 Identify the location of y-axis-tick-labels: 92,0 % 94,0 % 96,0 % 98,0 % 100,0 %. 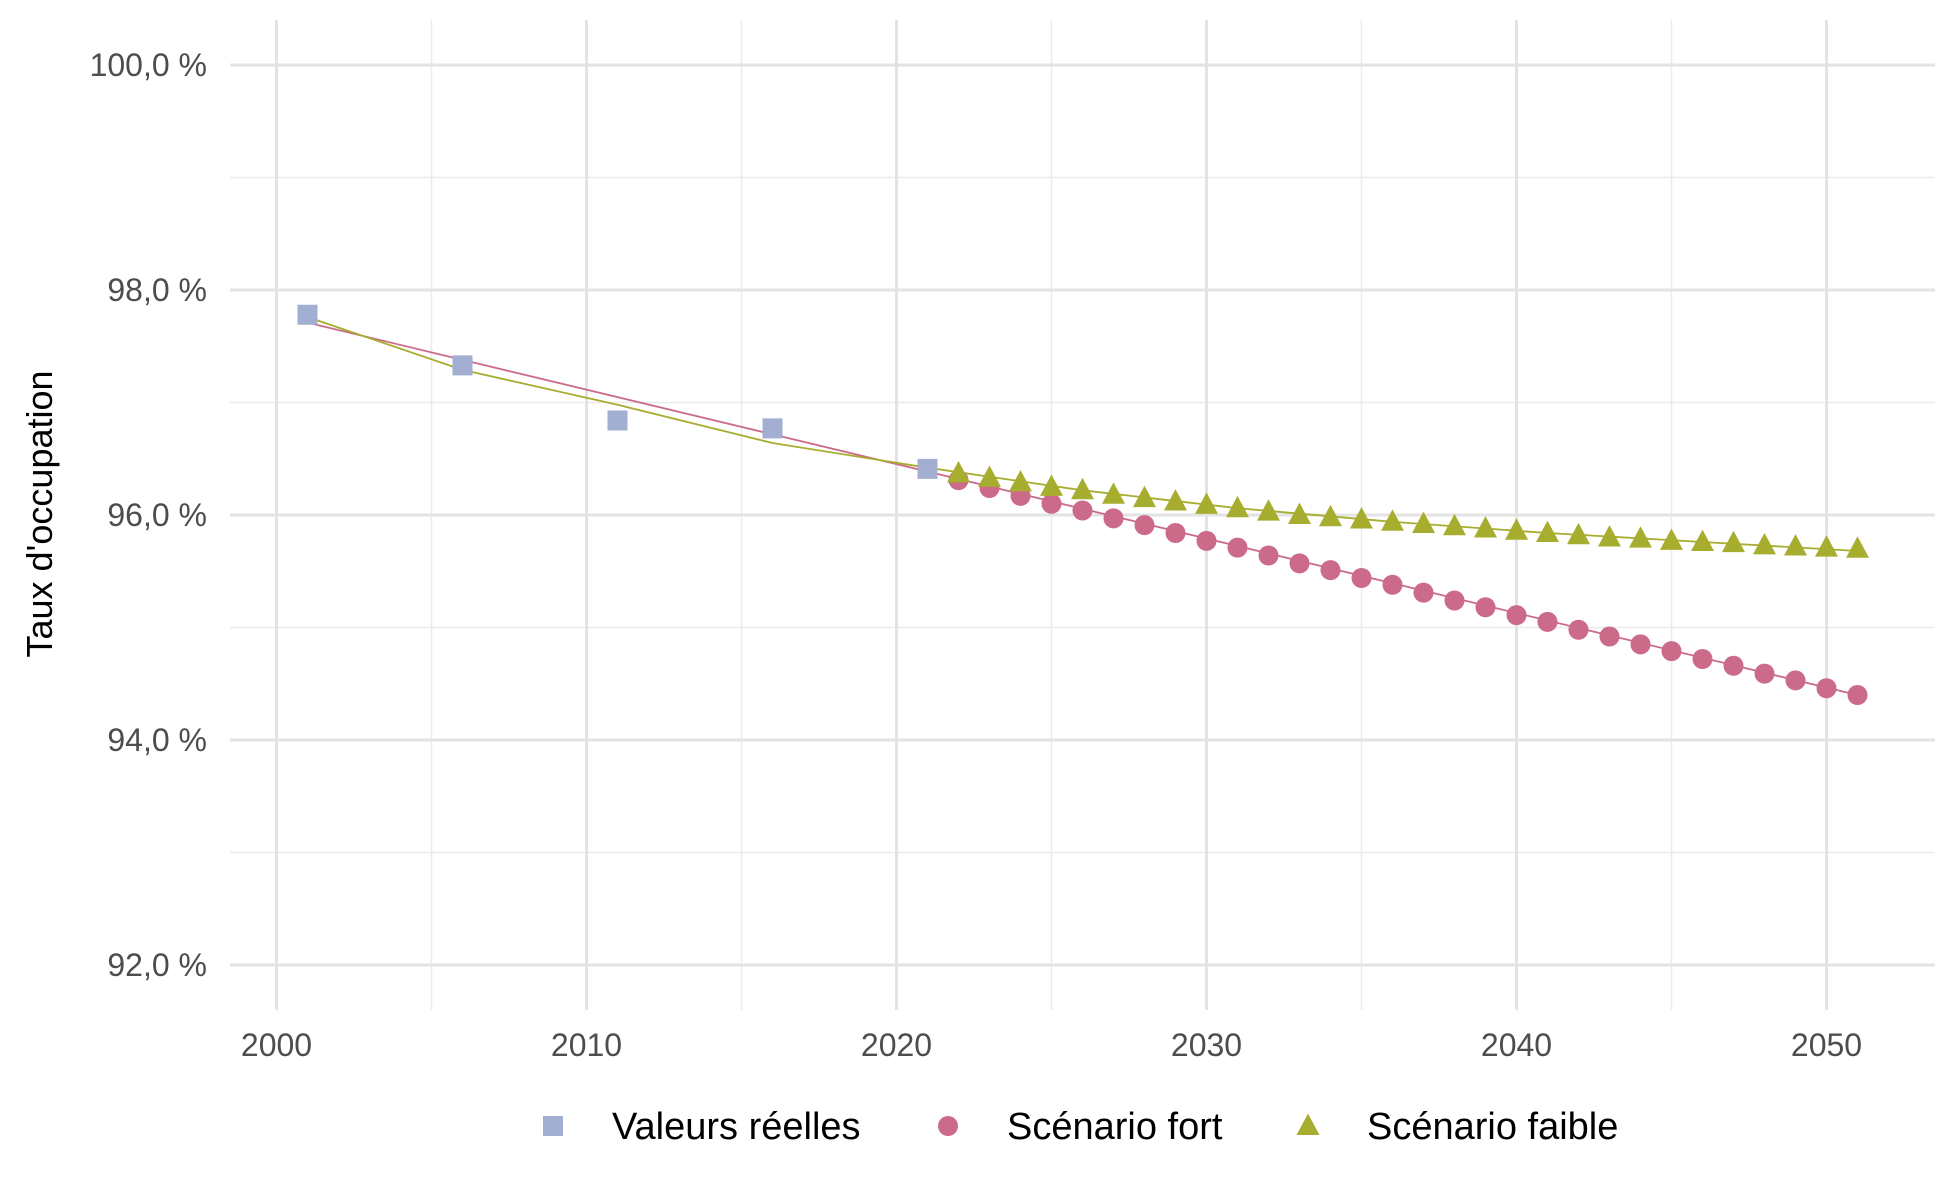
(148, 515).